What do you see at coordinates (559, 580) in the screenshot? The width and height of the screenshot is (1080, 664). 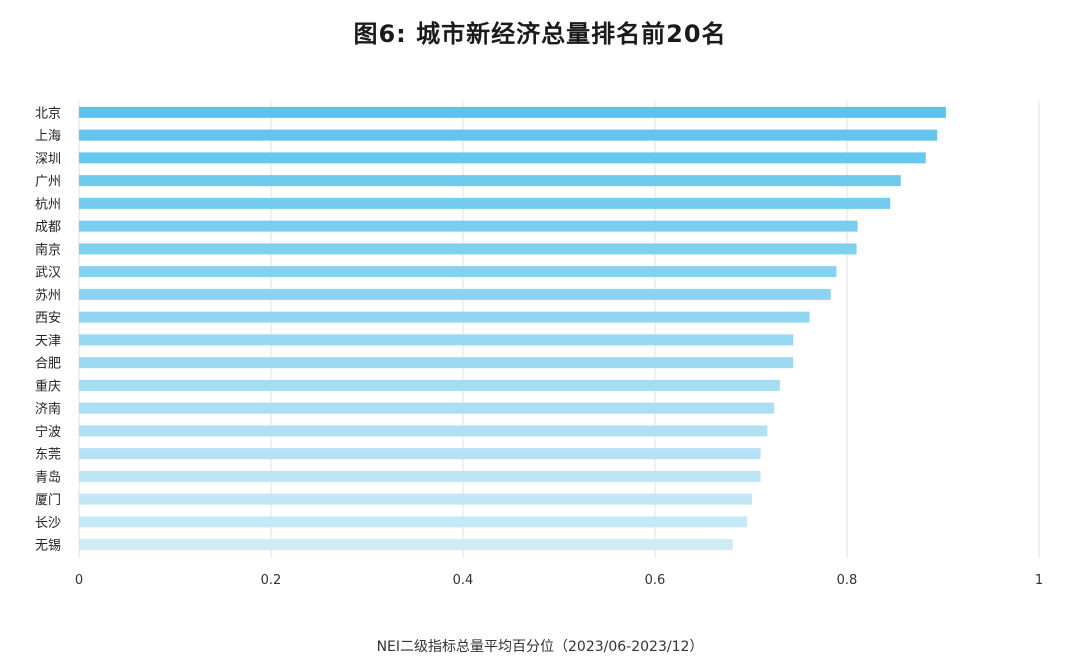 I see `x-tick-labels: 0 0.2 0.4 0.6 0.8 1` at bounding box center [559, 580].